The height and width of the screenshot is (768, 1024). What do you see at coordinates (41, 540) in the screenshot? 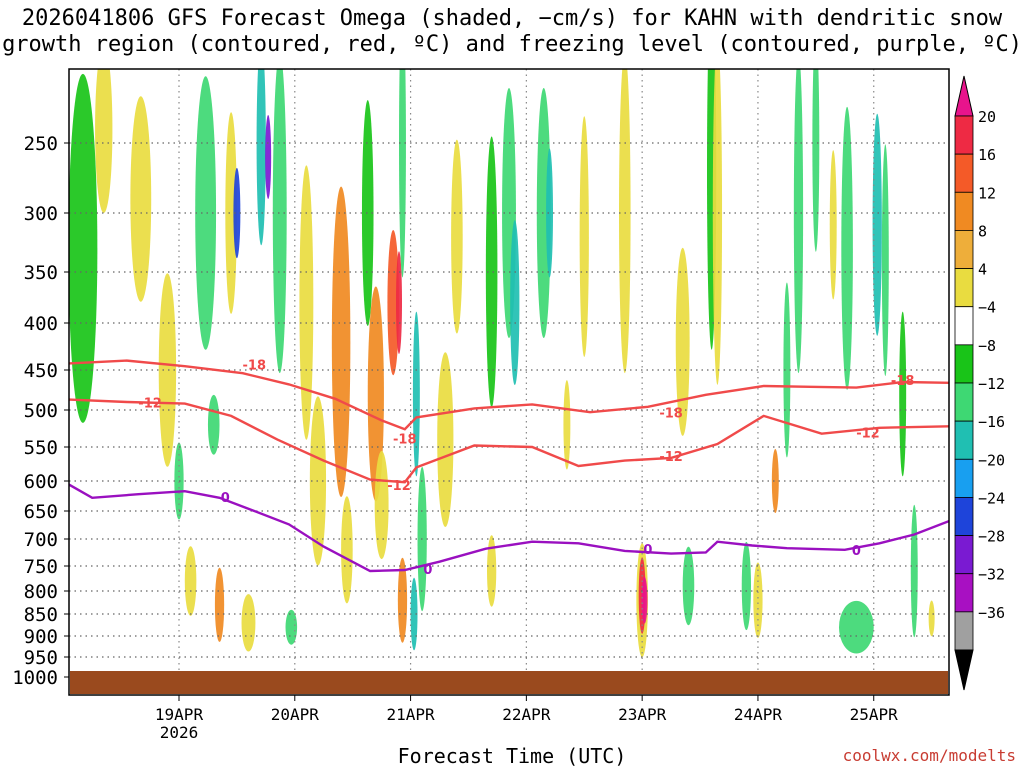
I see `y-tick-label: 700` at bounding box center [41, 540].